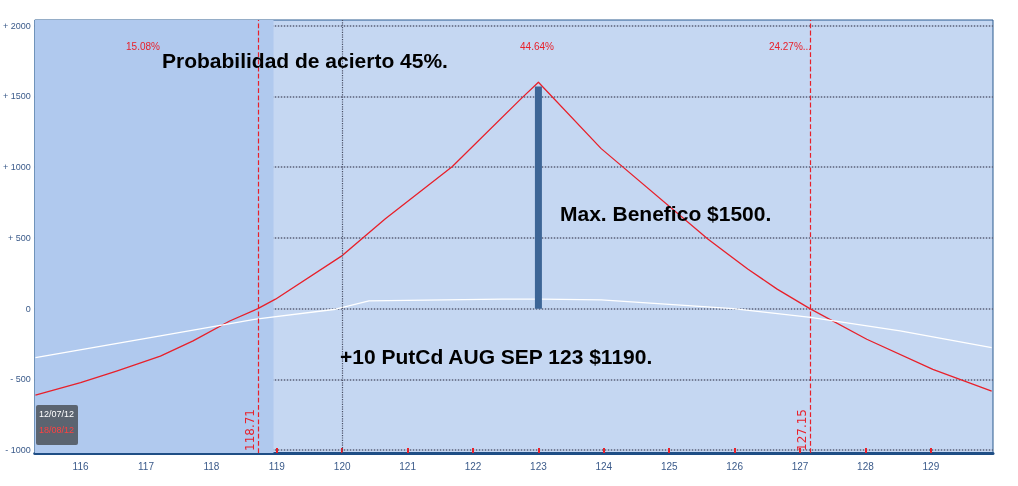 The width and height of the screenshot is (1018, 486). I want to click on y-tick-label: + 2000, so click(17, 25).